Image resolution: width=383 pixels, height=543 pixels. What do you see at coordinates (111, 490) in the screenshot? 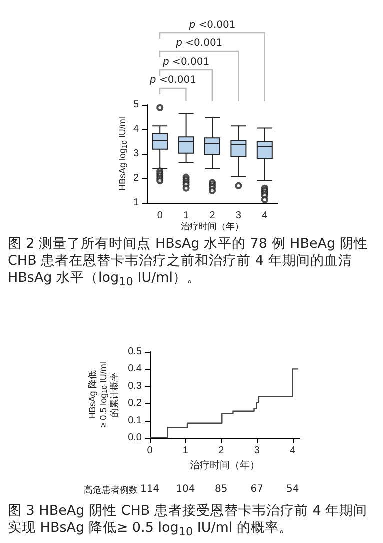
I see `text: 高危患者例数` at bounding box center [111, 490].